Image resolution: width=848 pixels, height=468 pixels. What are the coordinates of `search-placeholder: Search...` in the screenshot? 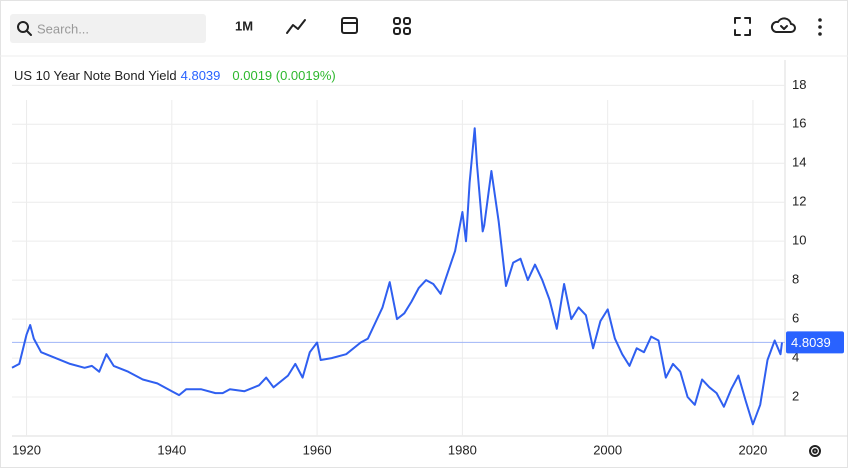 It's located at (63, 28).